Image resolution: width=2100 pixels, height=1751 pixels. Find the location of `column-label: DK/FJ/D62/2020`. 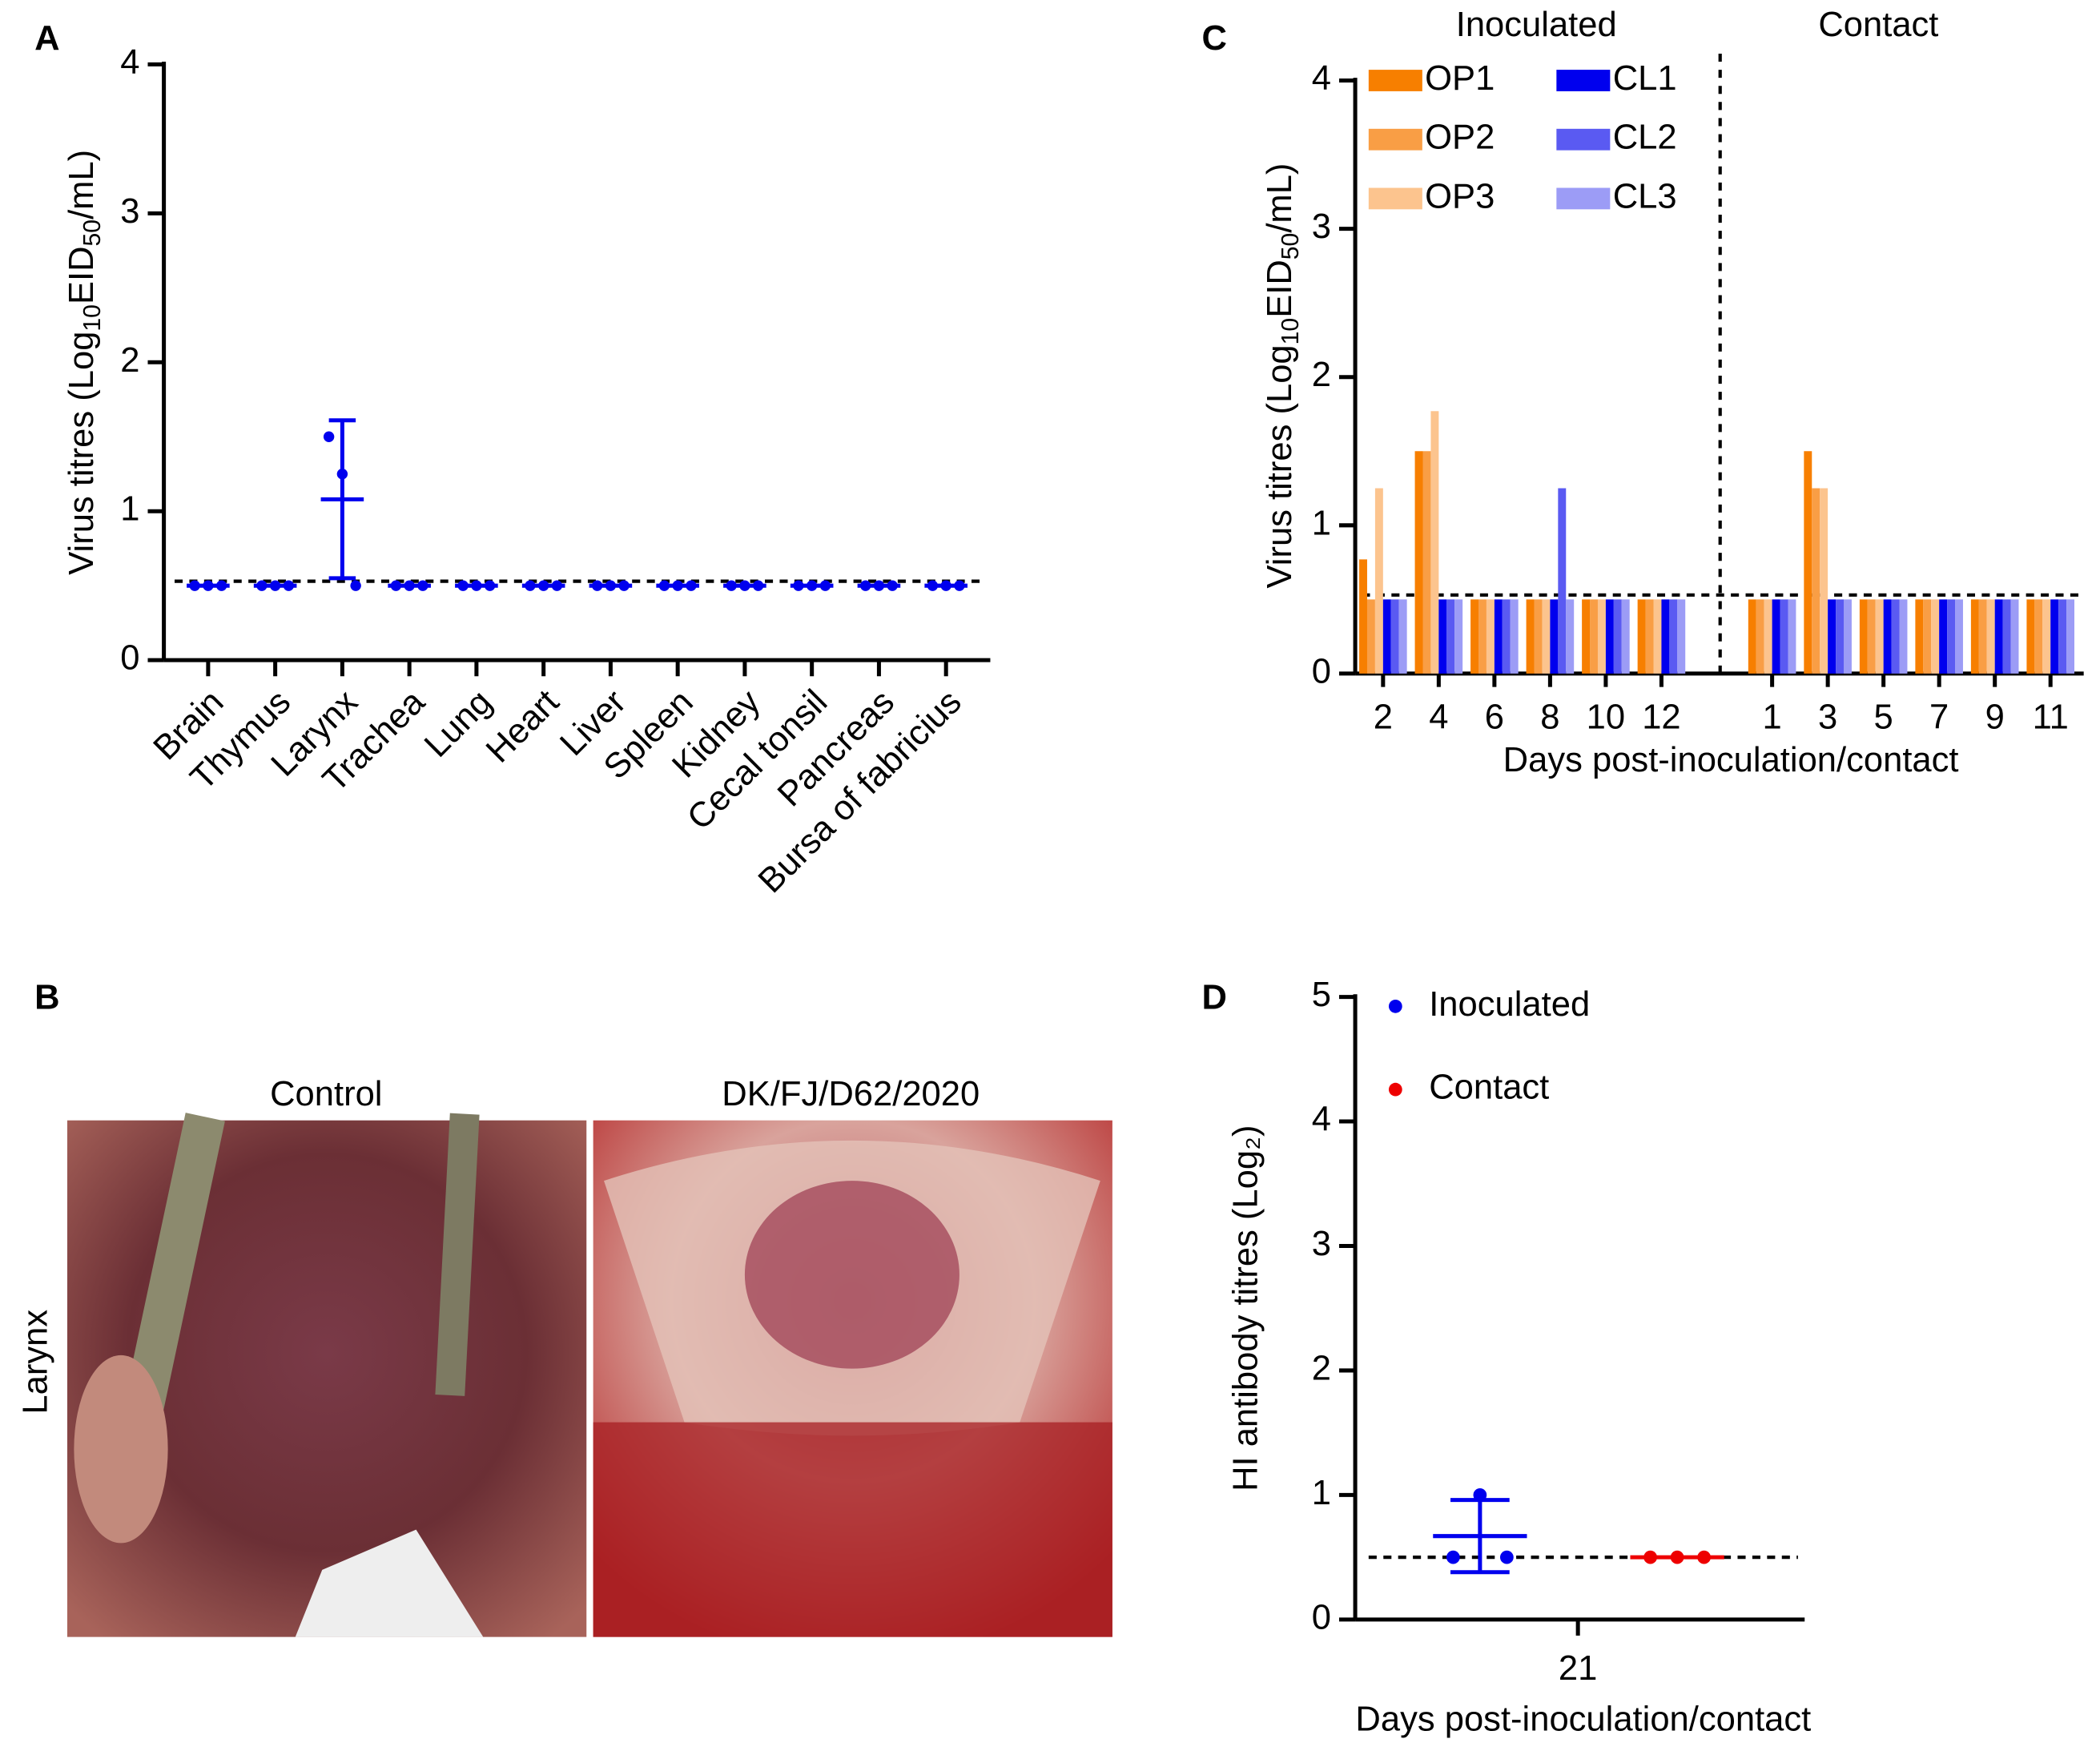

column-label: DK/FJ/D62/2020 is located at coordinates (851, 1094).